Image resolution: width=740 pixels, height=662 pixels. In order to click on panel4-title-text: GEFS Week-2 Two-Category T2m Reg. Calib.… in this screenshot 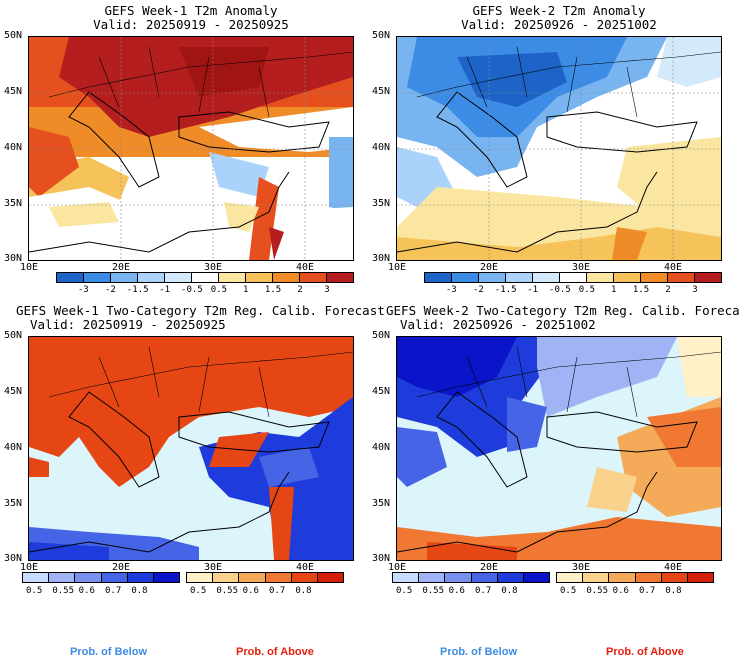, I will do `click(563, 310)`.